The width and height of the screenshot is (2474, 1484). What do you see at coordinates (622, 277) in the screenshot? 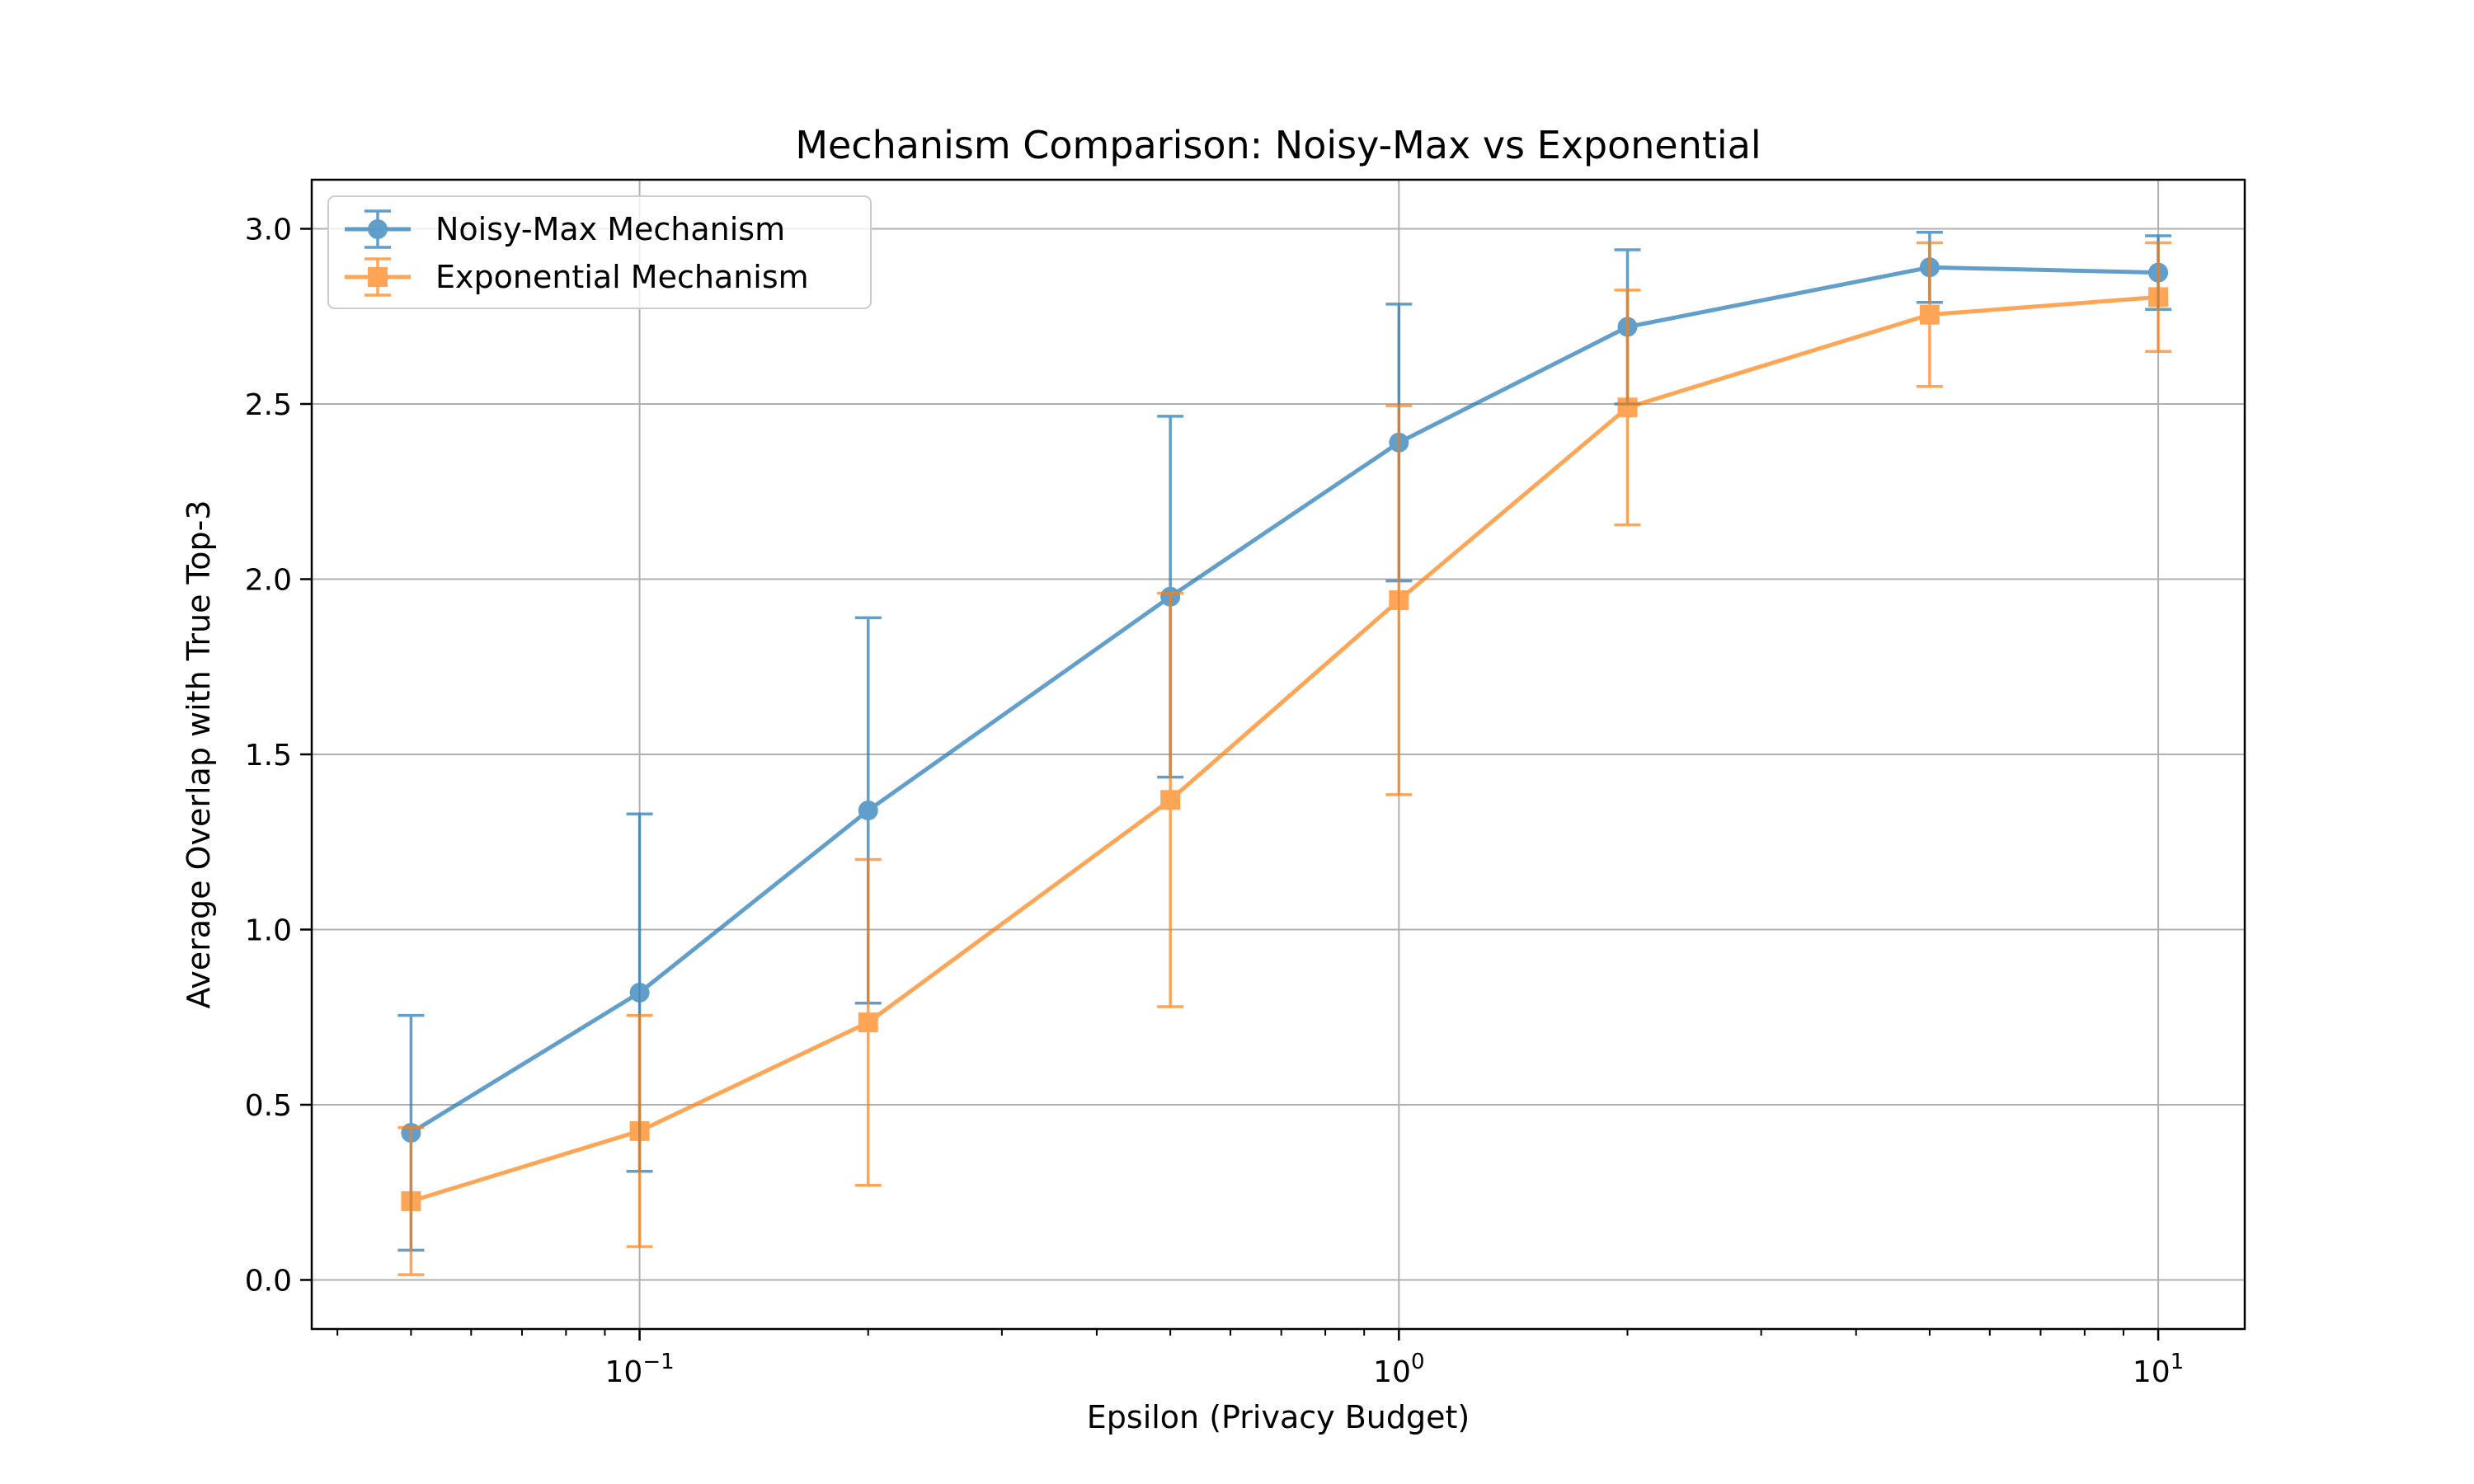
I see `legend-label: Exponential Mechanism` at bounding box center [622, 277].